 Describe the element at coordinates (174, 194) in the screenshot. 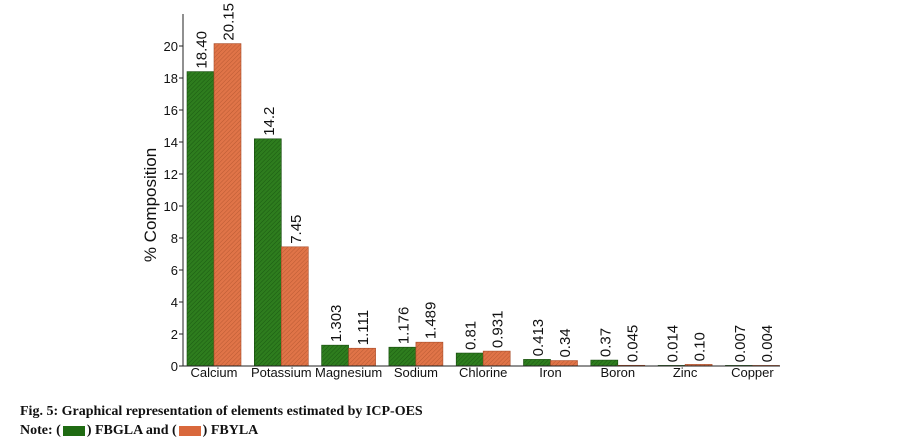

I see `y-axis: 0 2 4 6 8 10 12 14 16 18 20` at that location.